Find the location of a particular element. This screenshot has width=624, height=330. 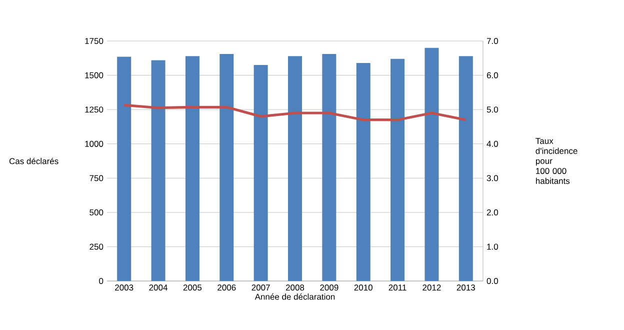

y2-tick-label: 3.0 is located at coordinates (492, 178).